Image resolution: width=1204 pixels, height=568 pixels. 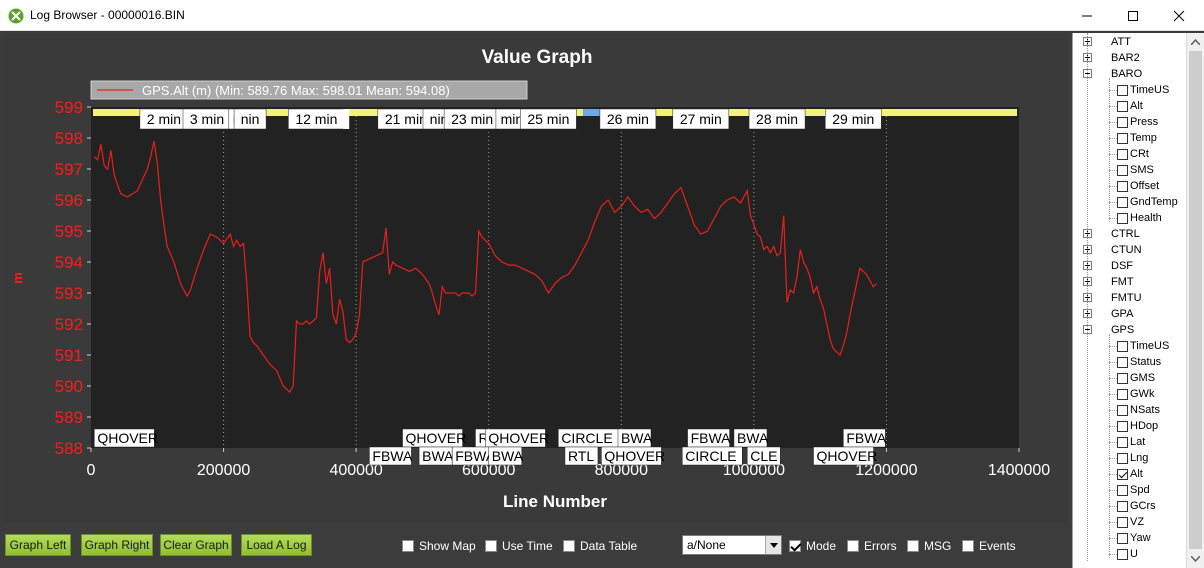 I want to click on tree-leaf-lat: Lat, so click(x=1131, y=442).